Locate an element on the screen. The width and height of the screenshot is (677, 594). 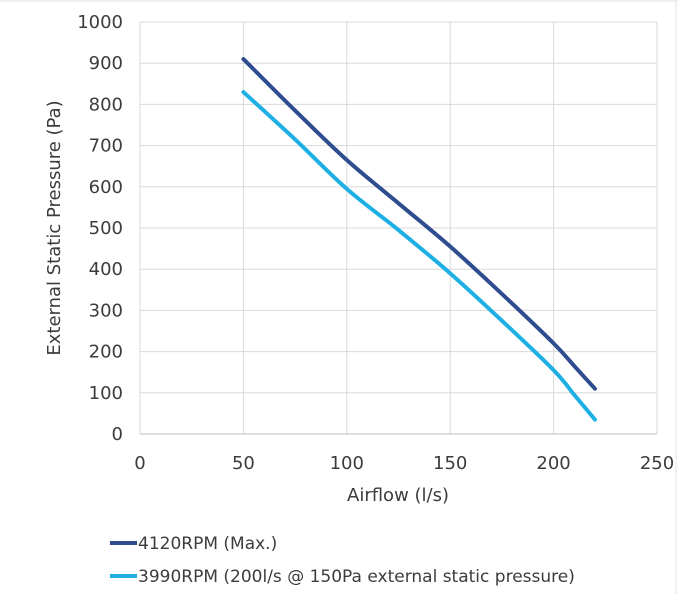
x-tick-label: 0 is located at coordinates (139, 463).